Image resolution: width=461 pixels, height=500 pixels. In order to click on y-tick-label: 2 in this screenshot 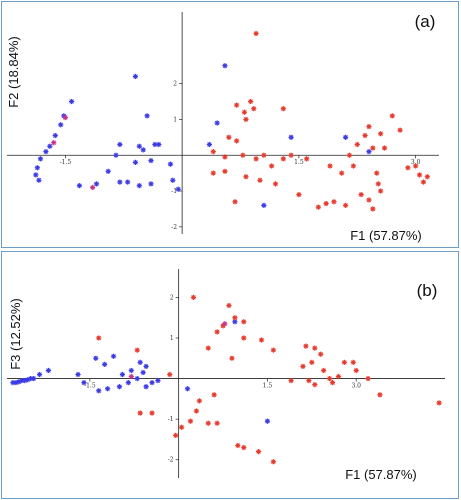, I will do `click(175, 84)`.